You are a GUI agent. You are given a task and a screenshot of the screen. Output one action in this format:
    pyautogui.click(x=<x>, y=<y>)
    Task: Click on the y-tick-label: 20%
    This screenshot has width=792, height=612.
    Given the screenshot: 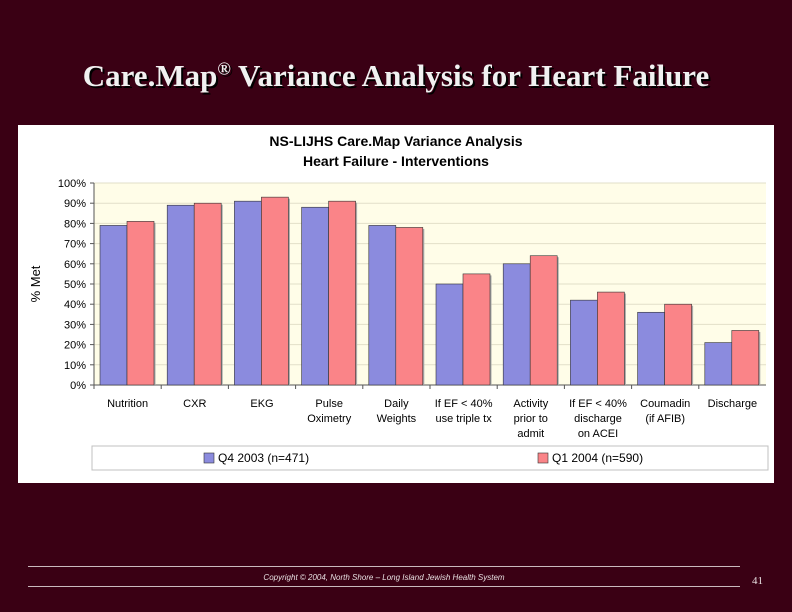 What is the action you would take?
    pyautogui.click(x=75, y=346)
    